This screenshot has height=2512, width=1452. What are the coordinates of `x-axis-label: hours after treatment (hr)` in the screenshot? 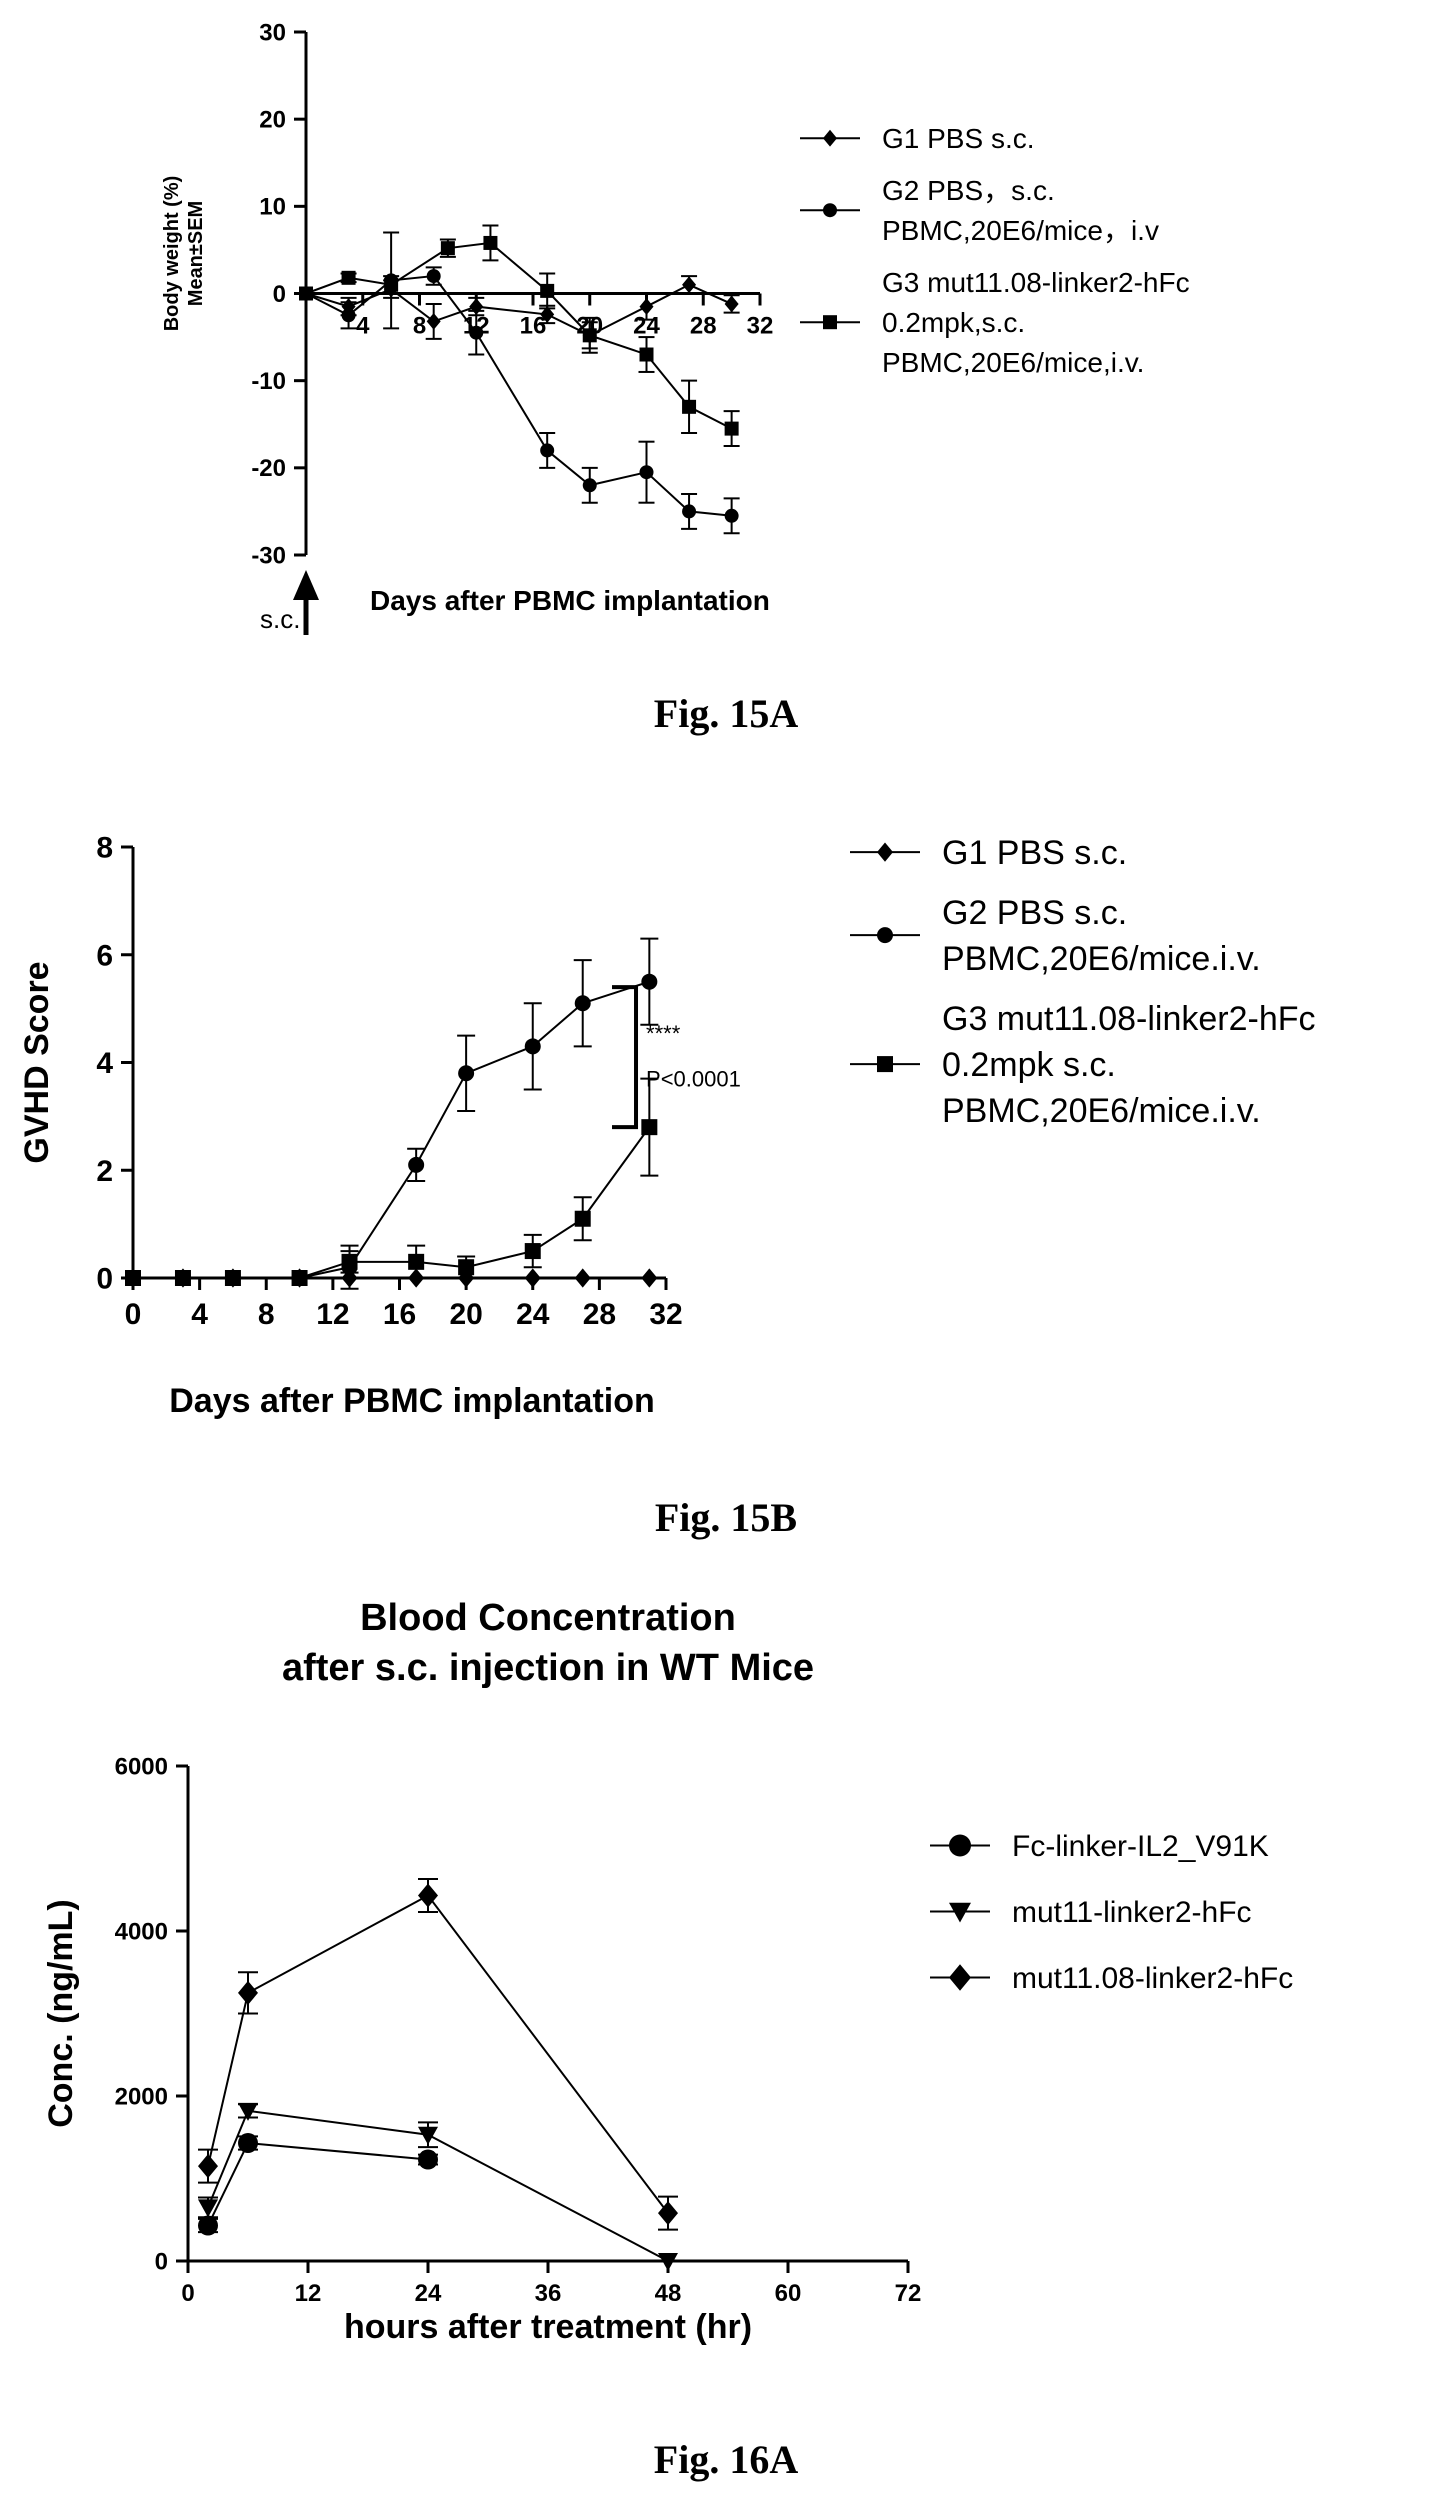 It's located at (548, 2327).